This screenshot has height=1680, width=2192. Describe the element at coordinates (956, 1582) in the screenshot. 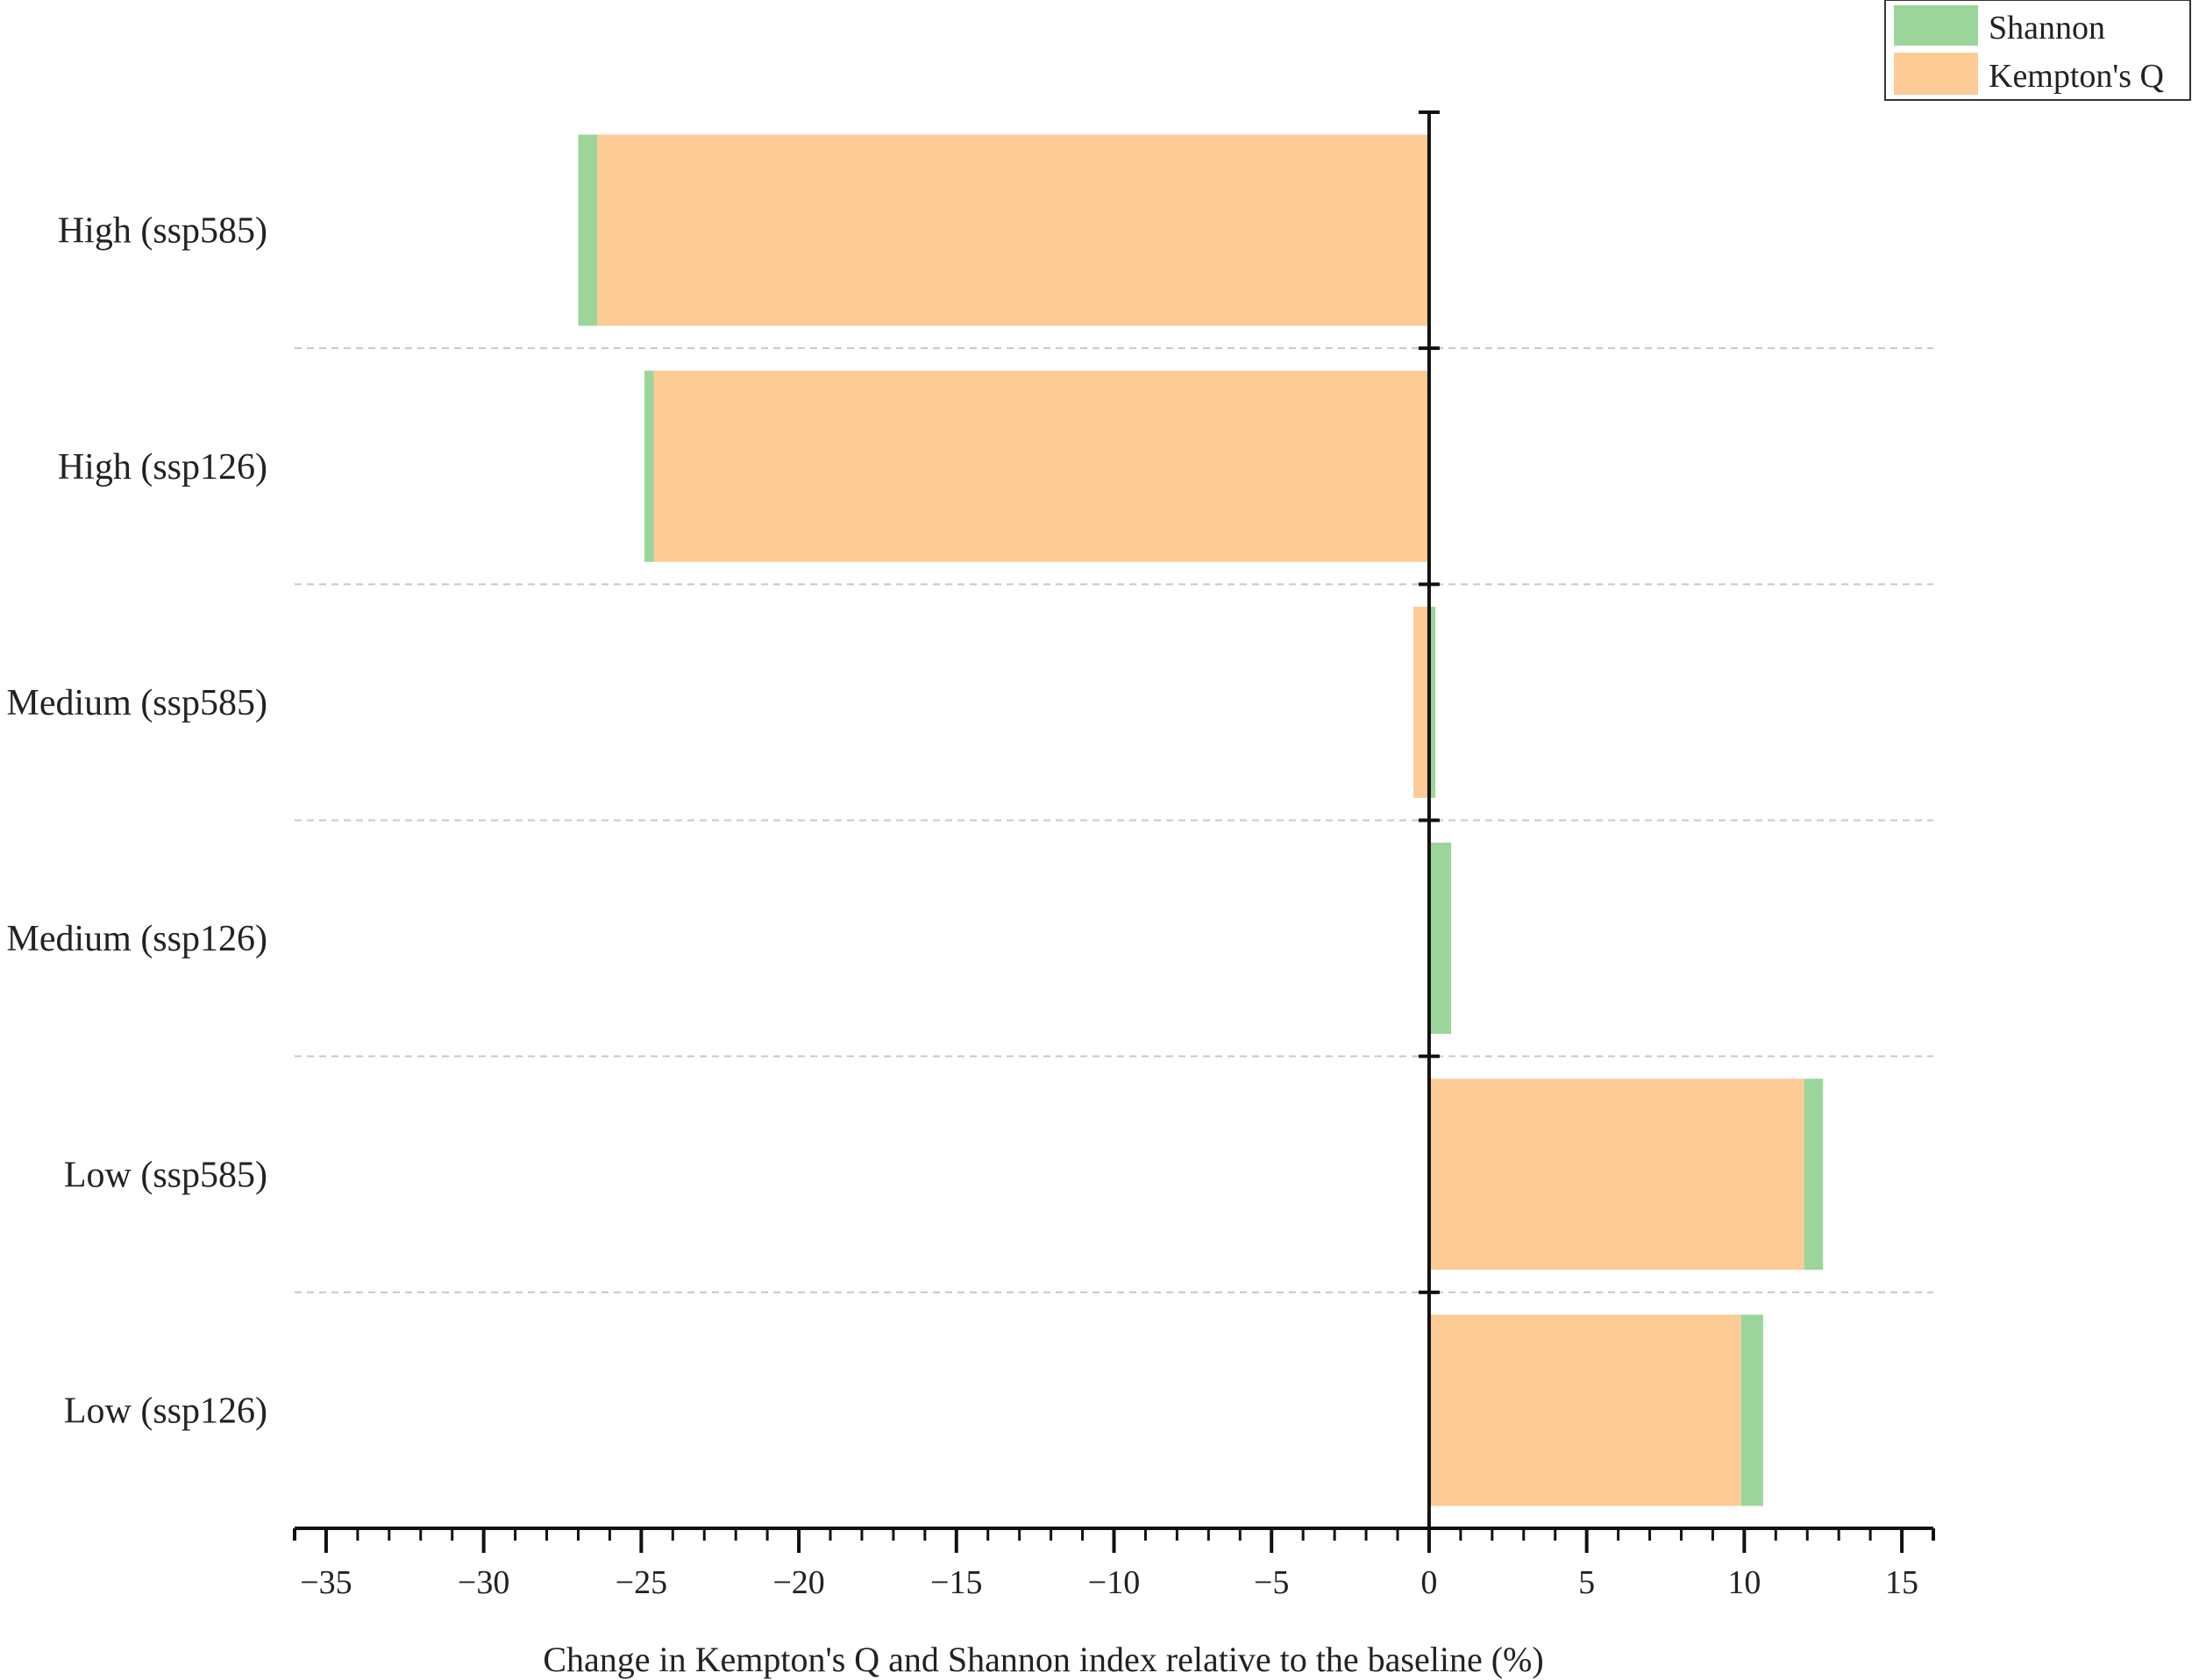

I see `x-tick-label: −15` at that location.